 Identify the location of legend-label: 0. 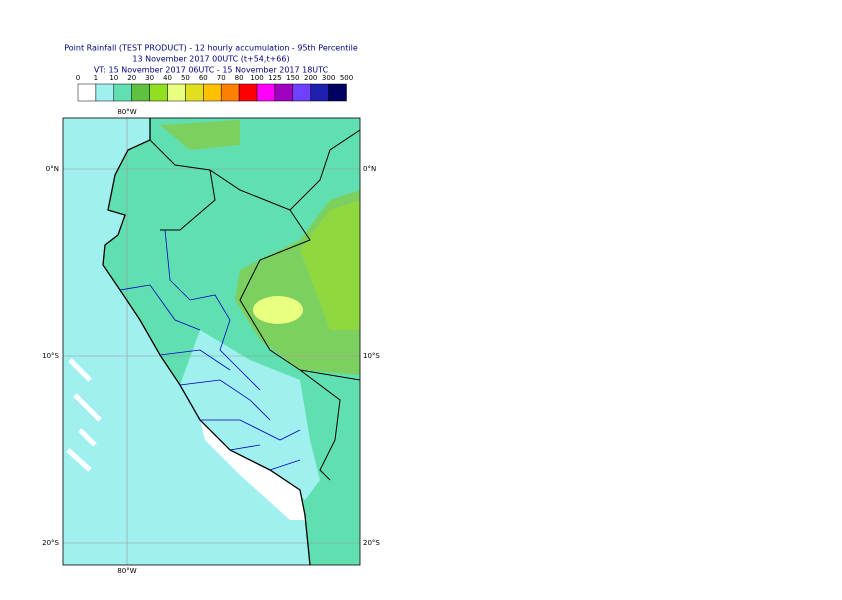
(78, 78).